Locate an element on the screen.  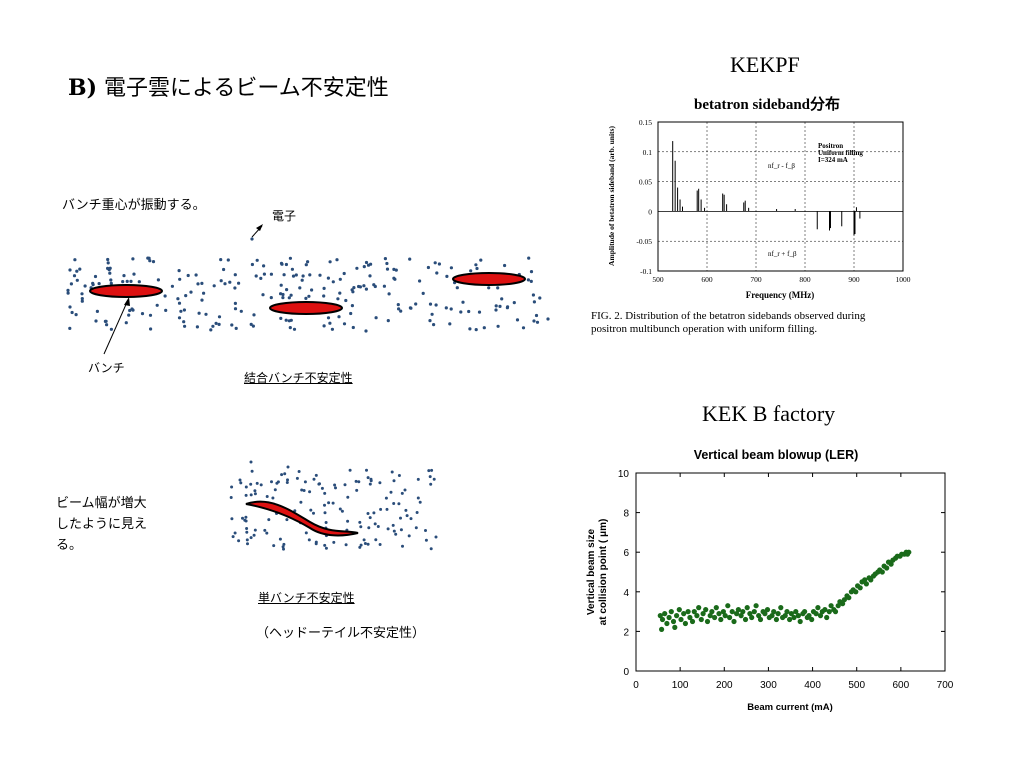
blowup-y-tick: 2 is located at coordinates (626, 632).